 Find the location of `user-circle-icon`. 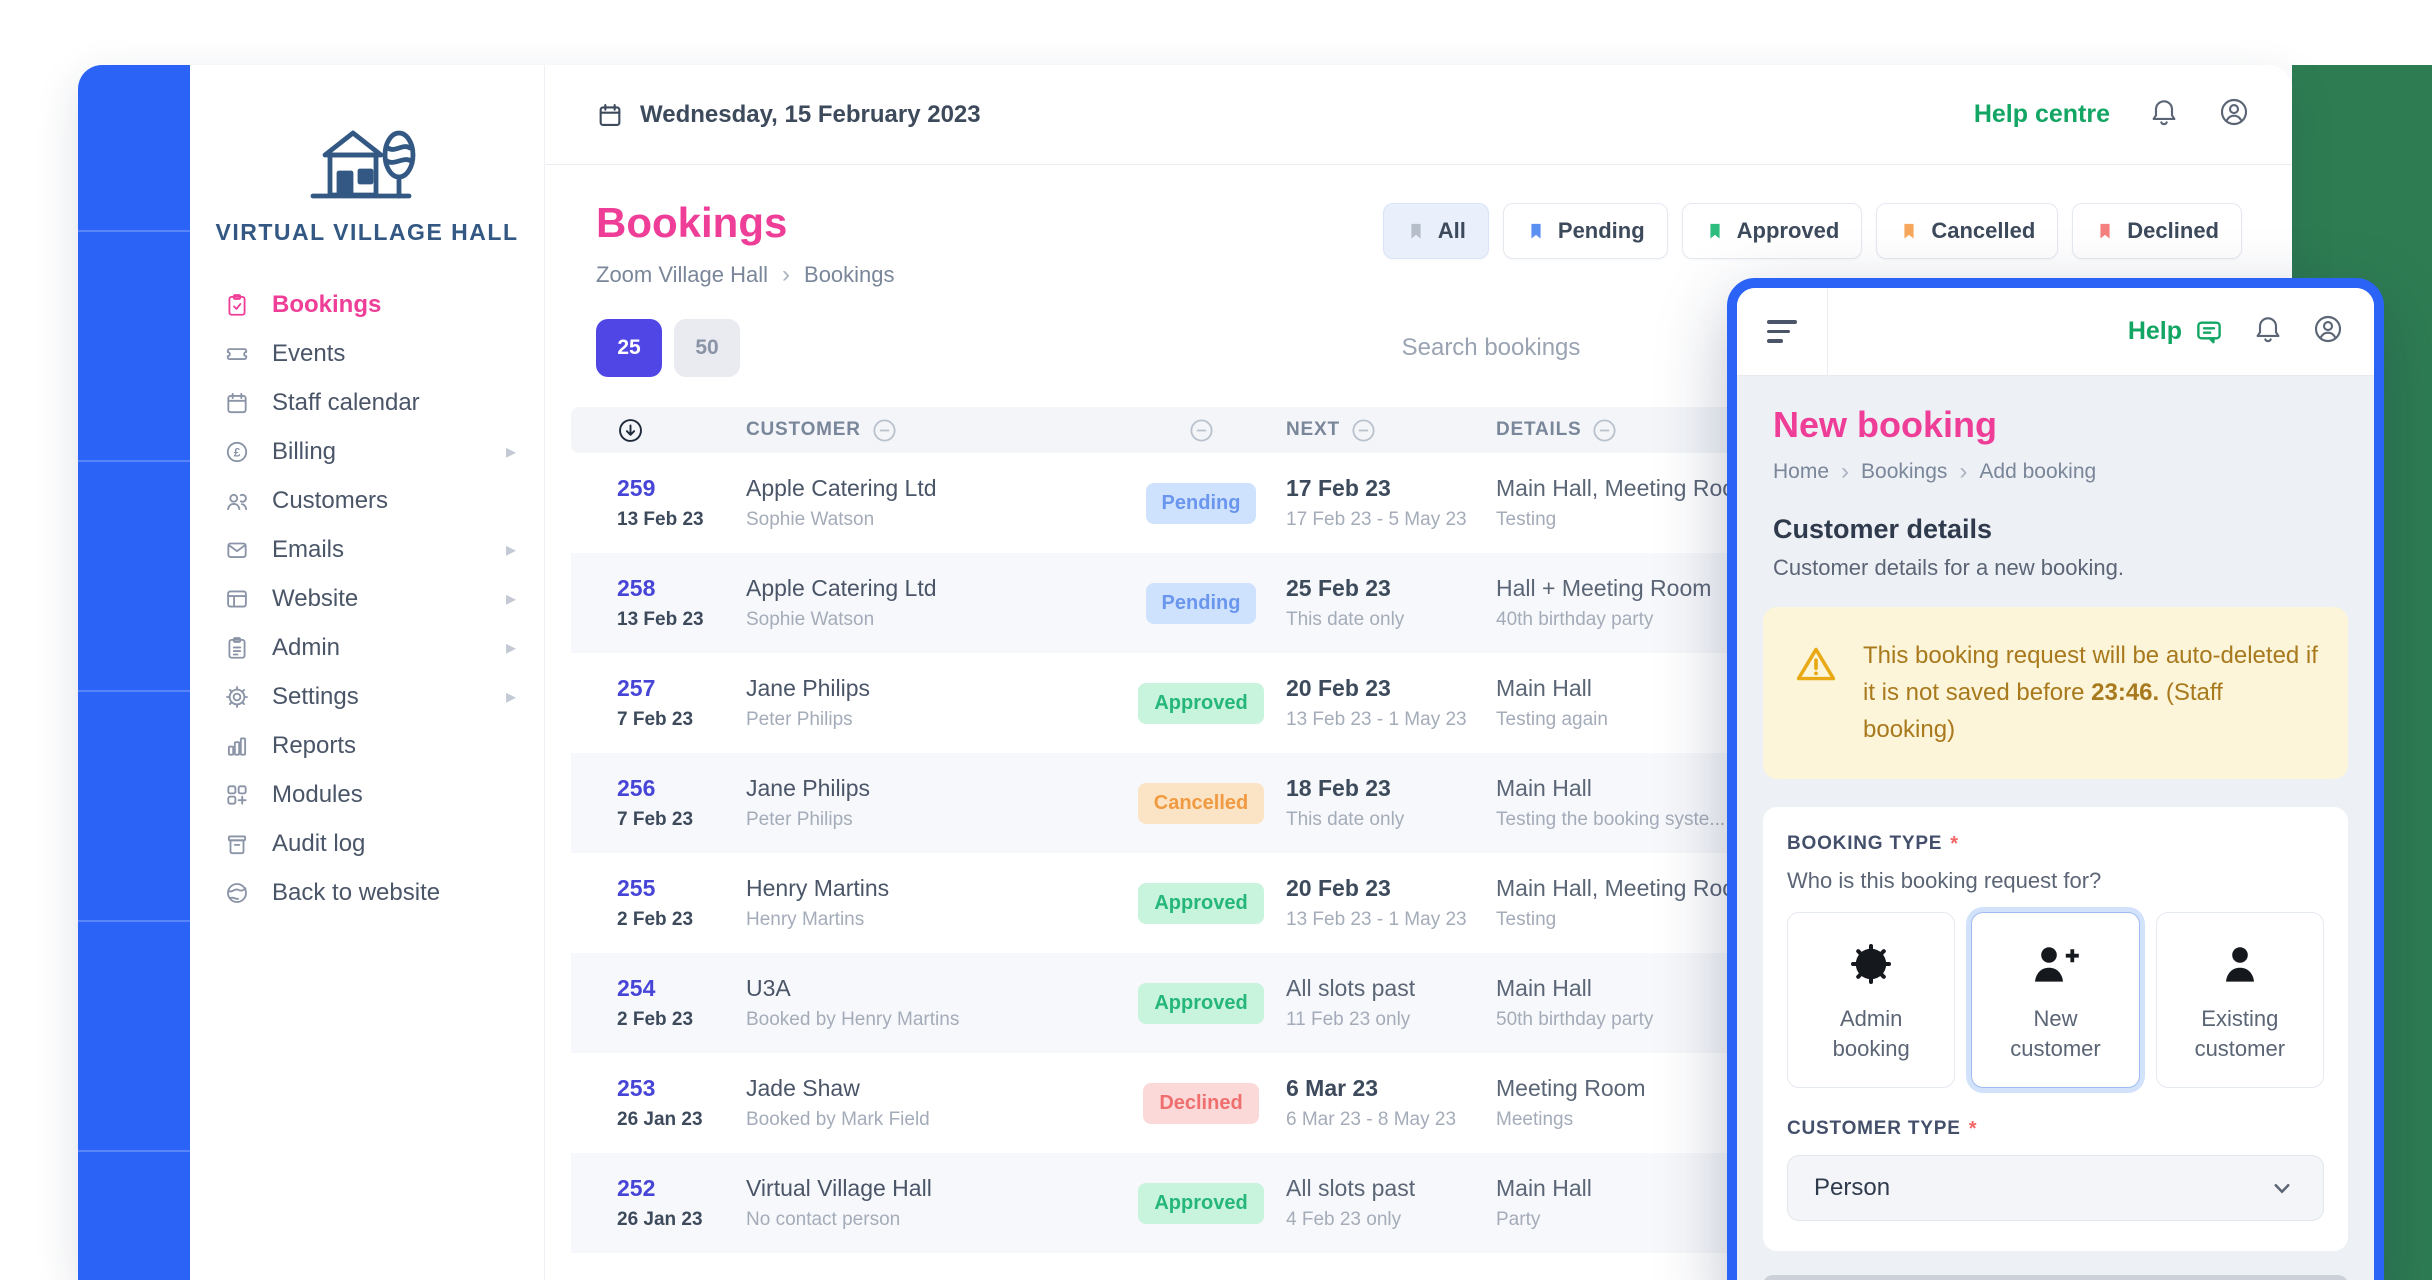

user-circle-icon is located at coordinates (2234, 112).